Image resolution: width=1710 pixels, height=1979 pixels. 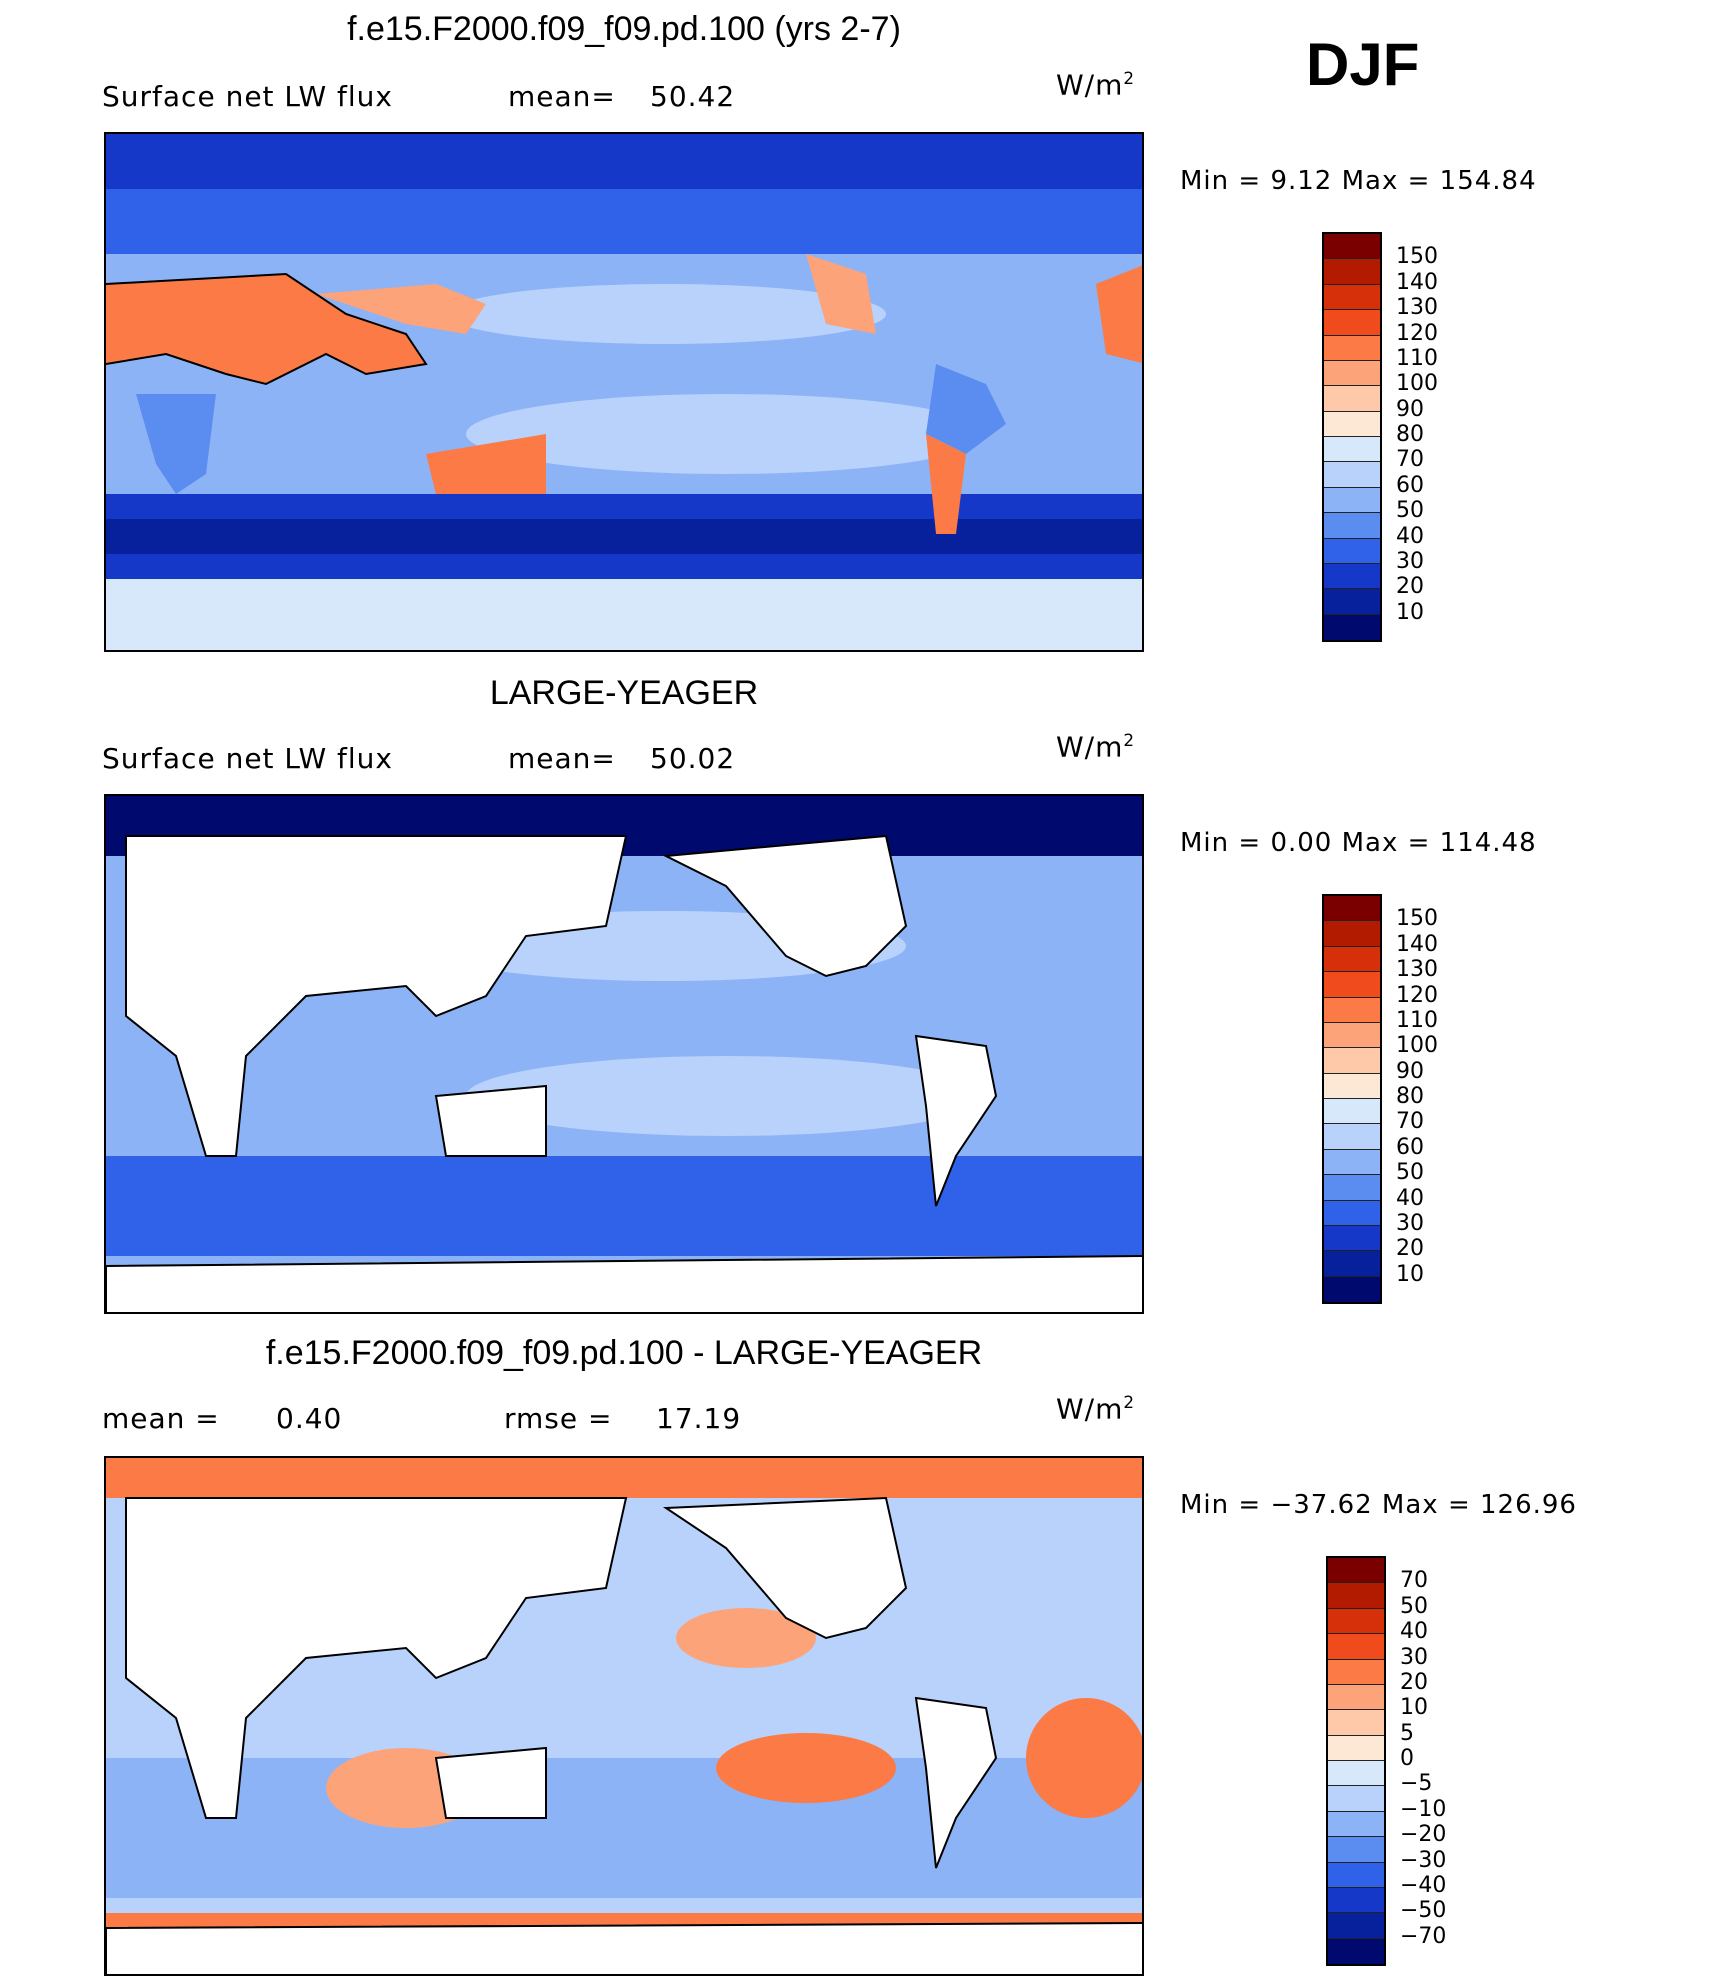 I want to click on colorbar-tick-label: 90, so click(x=1410, y=1071).